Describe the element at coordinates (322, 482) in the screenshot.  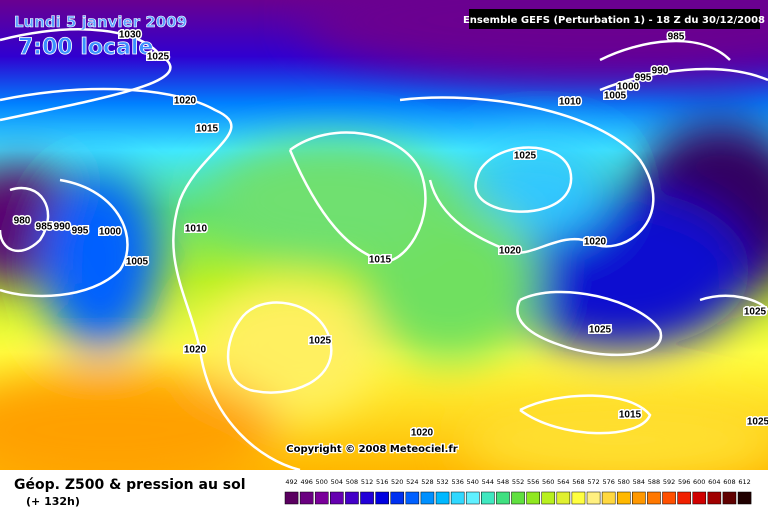
I see `scale-label: 500` at that location.